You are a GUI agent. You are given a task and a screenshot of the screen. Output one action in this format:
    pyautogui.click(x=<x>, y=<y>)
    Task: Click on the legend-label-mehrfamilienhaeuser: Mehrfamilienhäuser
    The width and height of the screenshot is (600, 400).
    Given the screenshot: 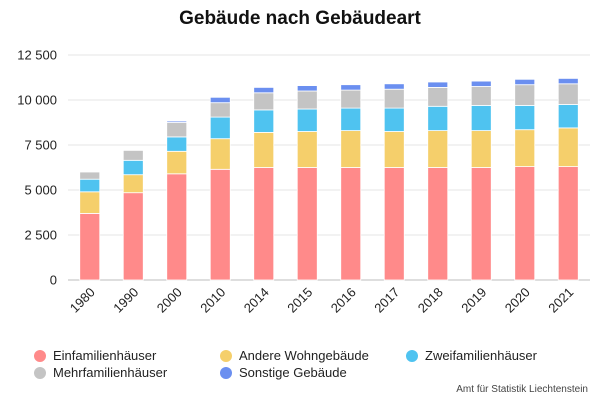 What is the action you would take?
    pyautogui.click(x=110, y=372)
    